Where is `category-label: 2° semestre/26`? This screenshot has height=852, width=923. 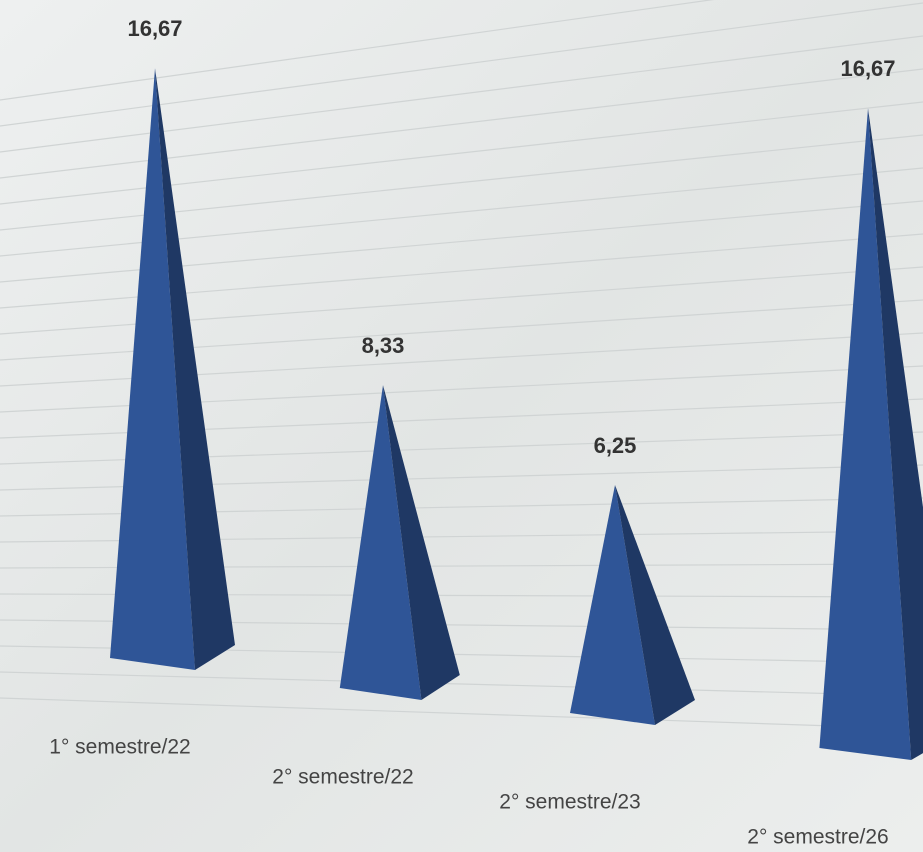
category-label: 2° semestre/26 is located at coordinates (817, 837).